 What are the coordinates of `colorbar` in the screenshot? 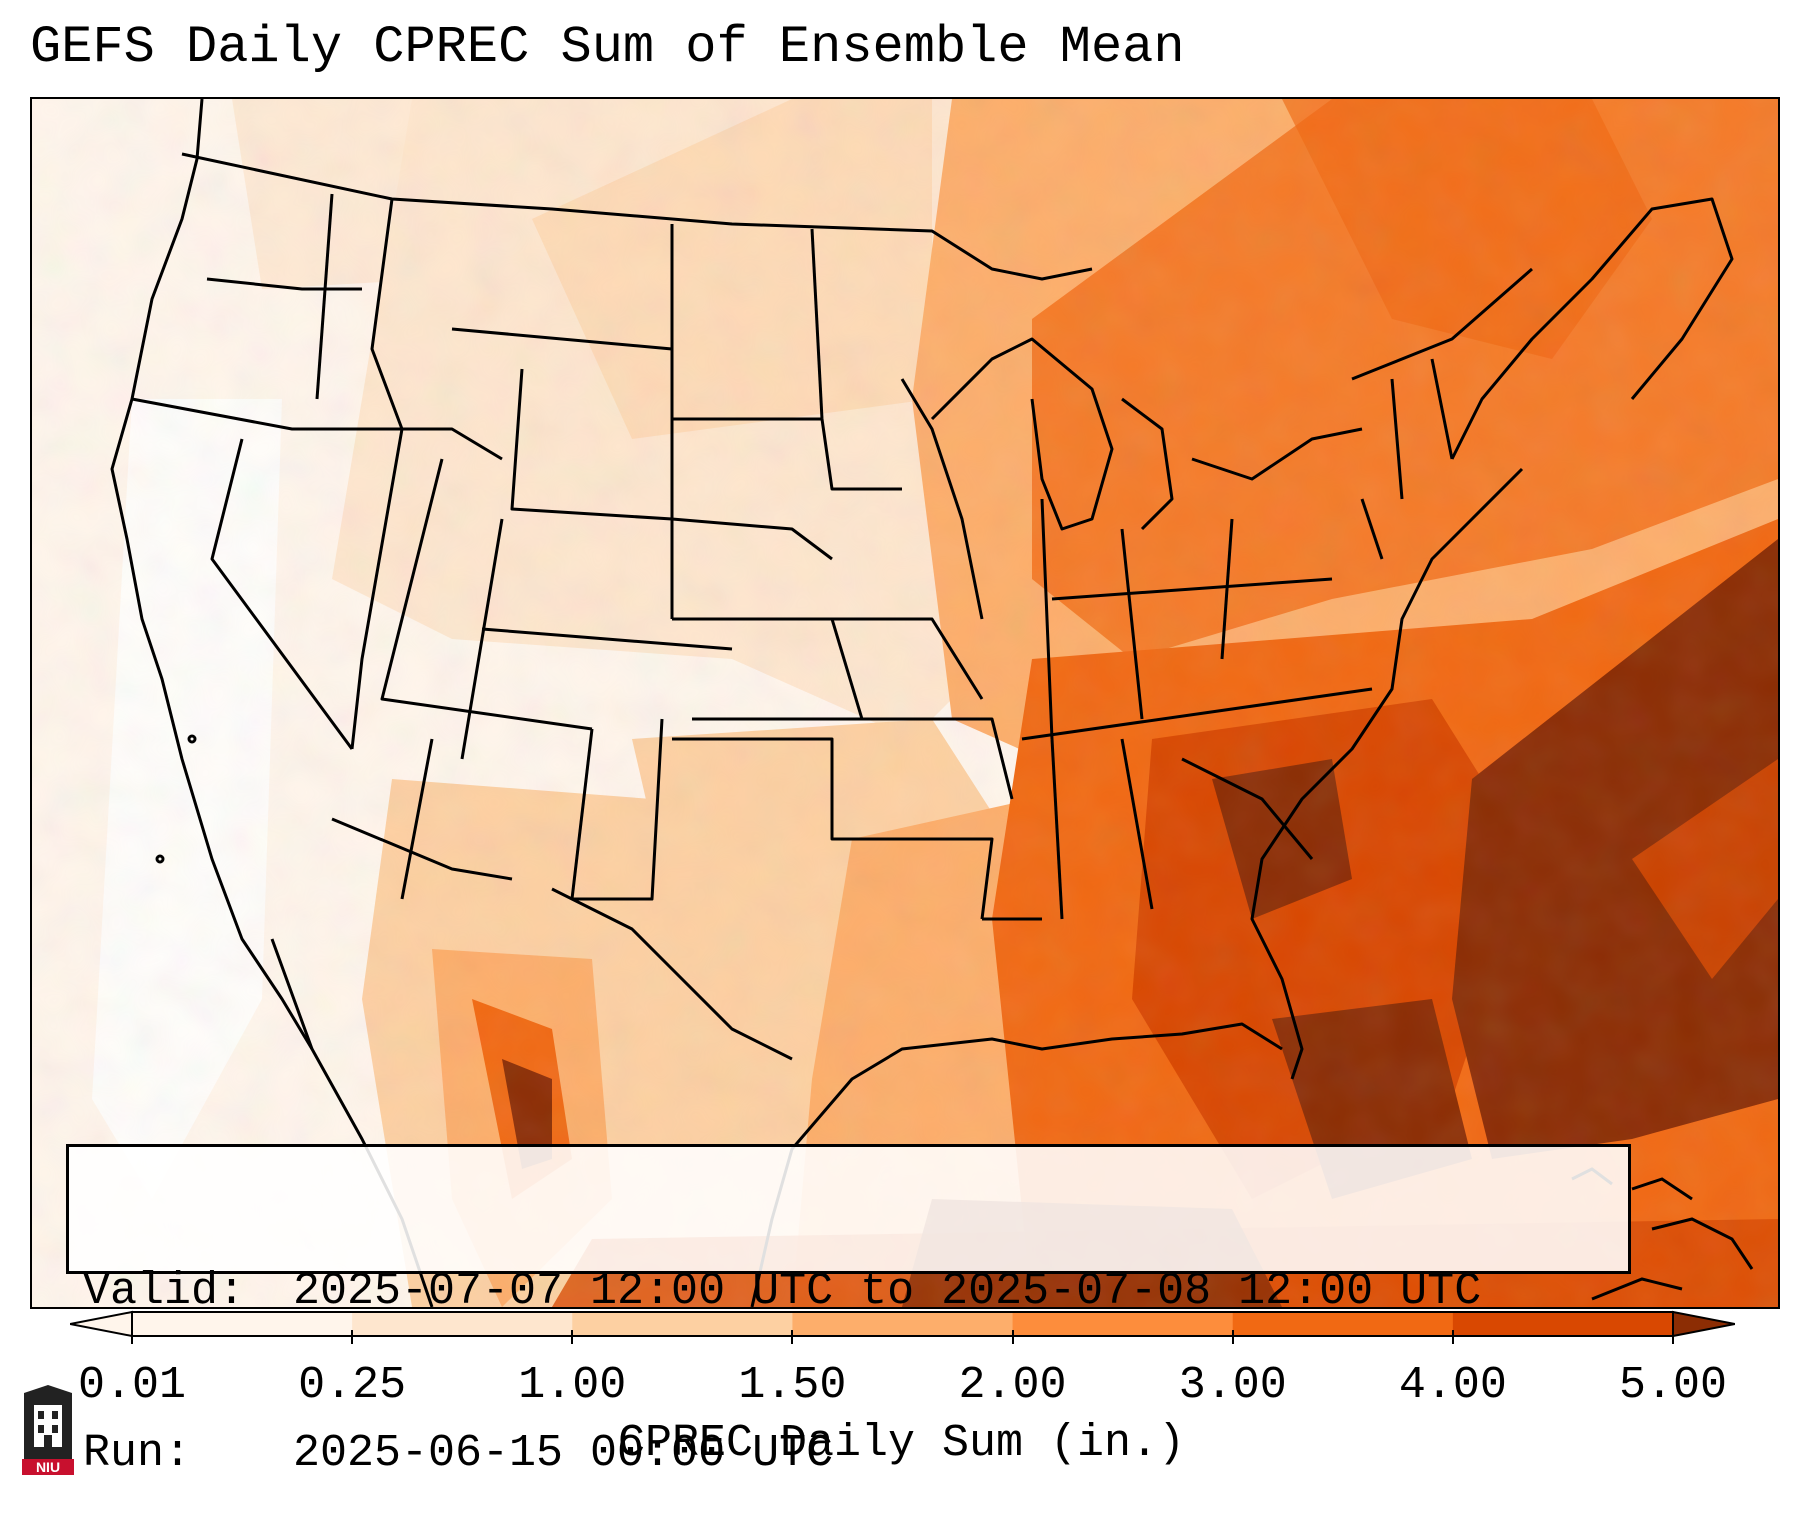 It's located at (902, 1324).